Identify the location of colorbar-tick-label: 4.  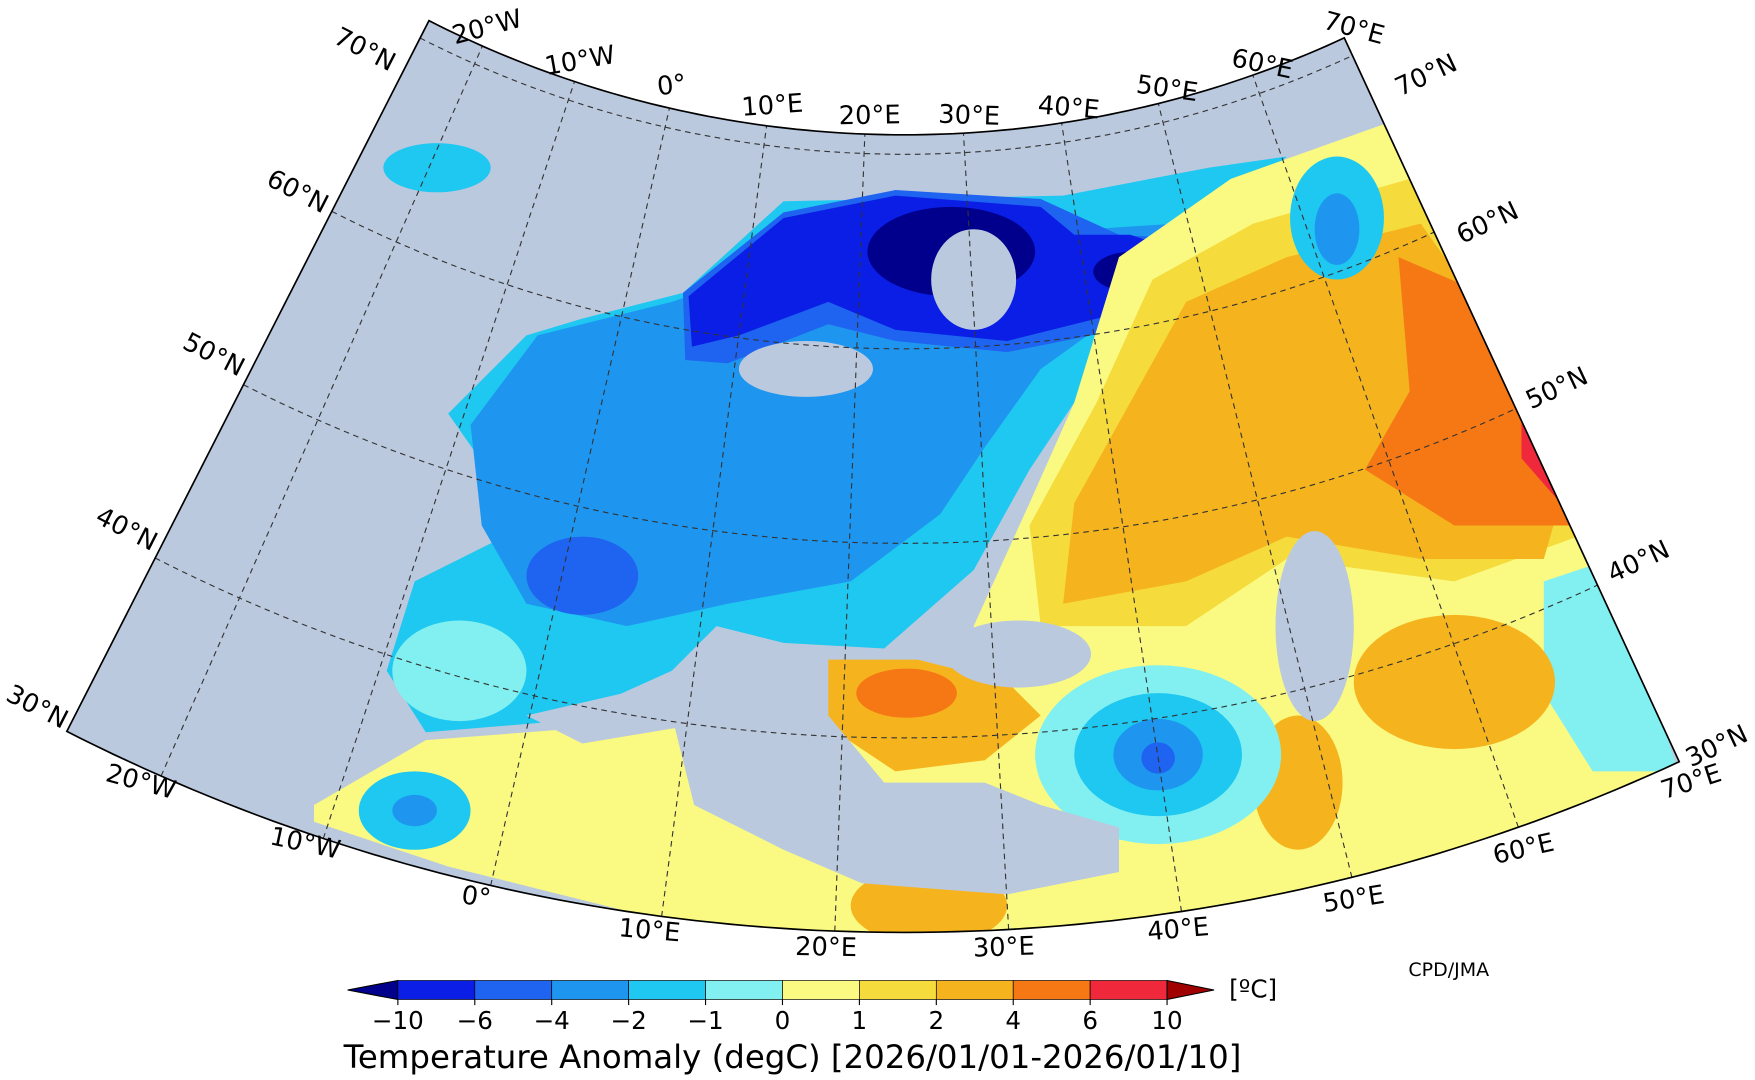
(1013, 1020).